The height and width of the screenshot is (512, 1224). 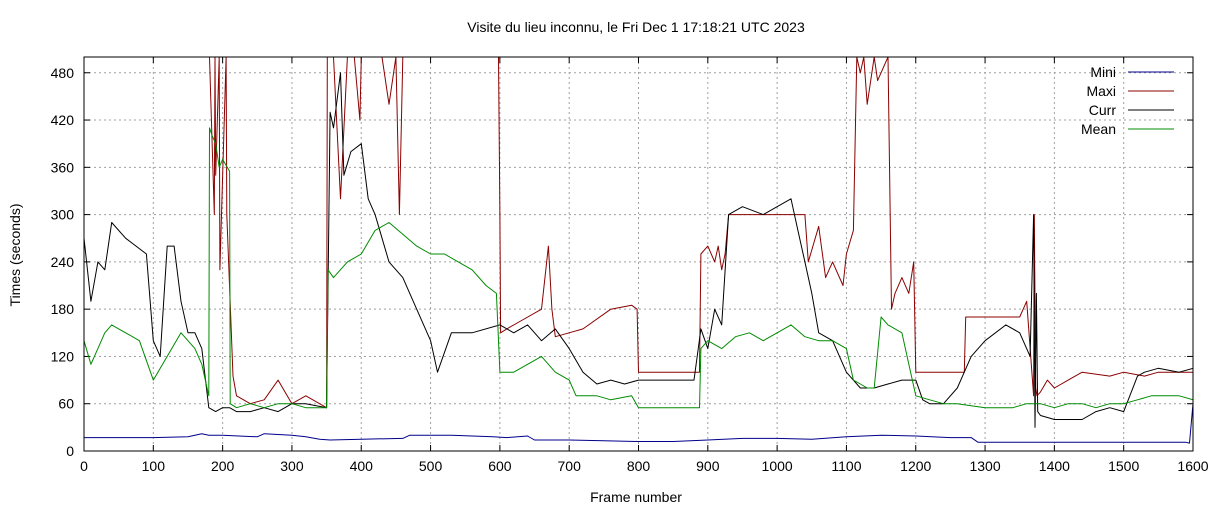 I want to click on x-tick-label: 1300, so click(x=984, y=466).